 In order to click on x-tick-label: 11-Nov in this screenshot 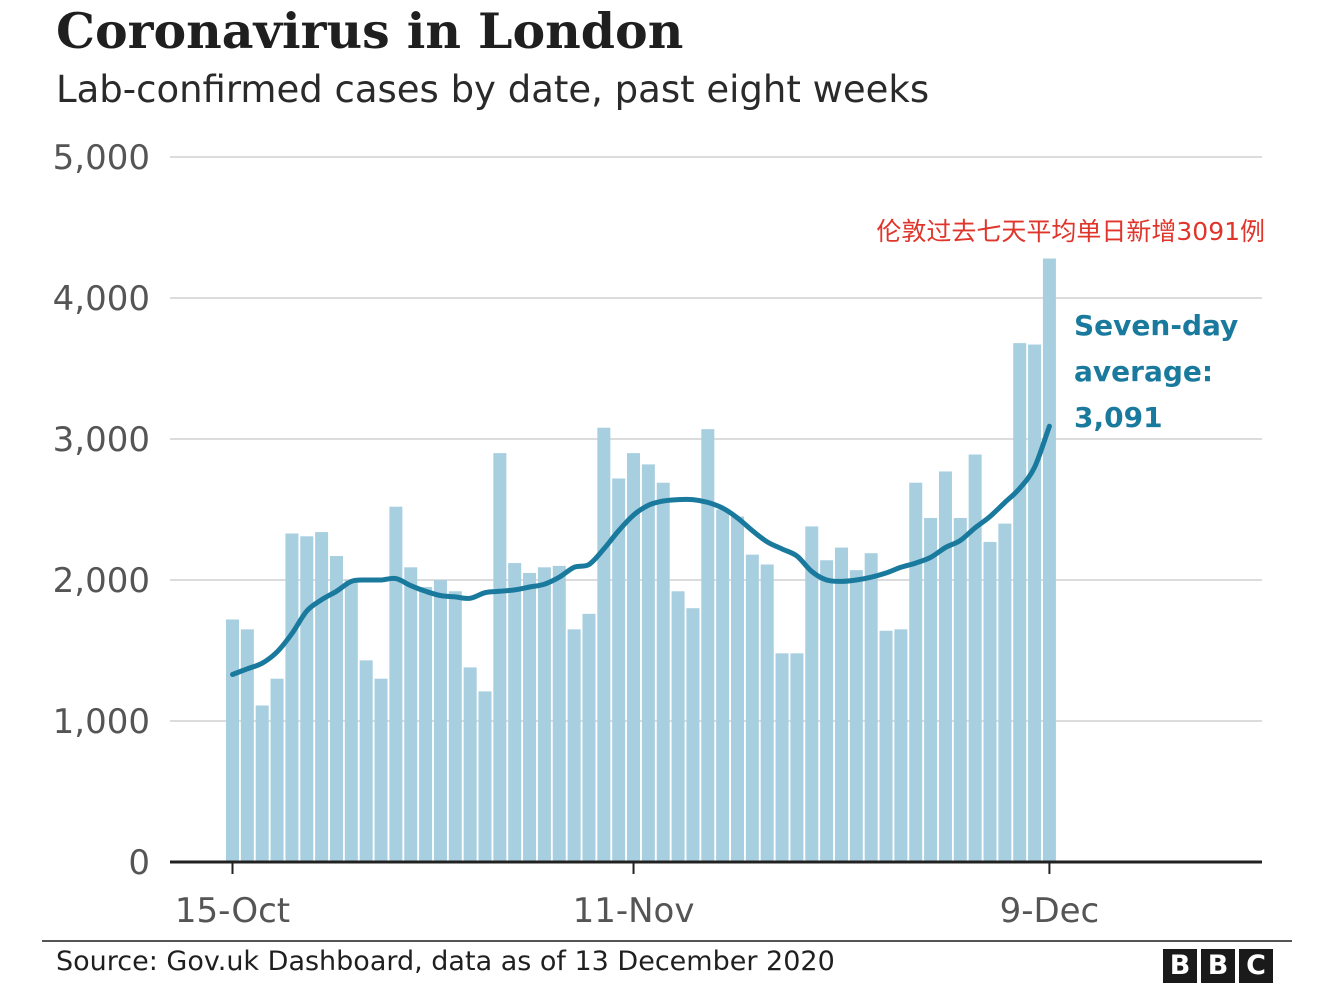, I will do `click(634, 911)`.